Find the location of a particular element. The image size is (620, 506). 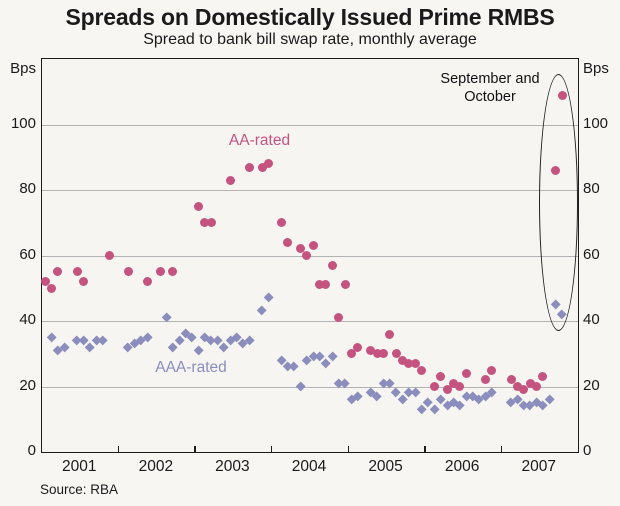

y-tick-label-left-80: 80 is located at coordinates (27, 188).